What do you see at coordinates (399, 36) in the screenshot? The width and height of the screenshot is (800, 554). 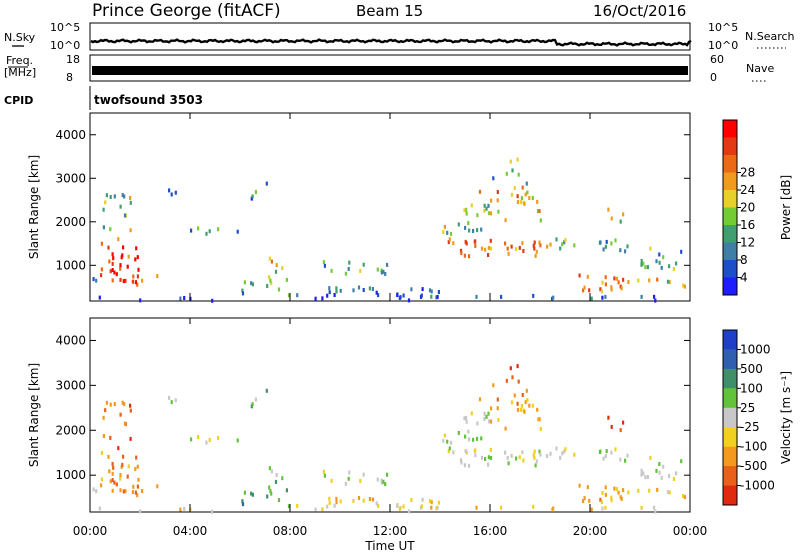 I see `nsky-strip: N.Sky 10^5 10^0 10^5 10^0 N.Search` at bounding box center [399, 36].